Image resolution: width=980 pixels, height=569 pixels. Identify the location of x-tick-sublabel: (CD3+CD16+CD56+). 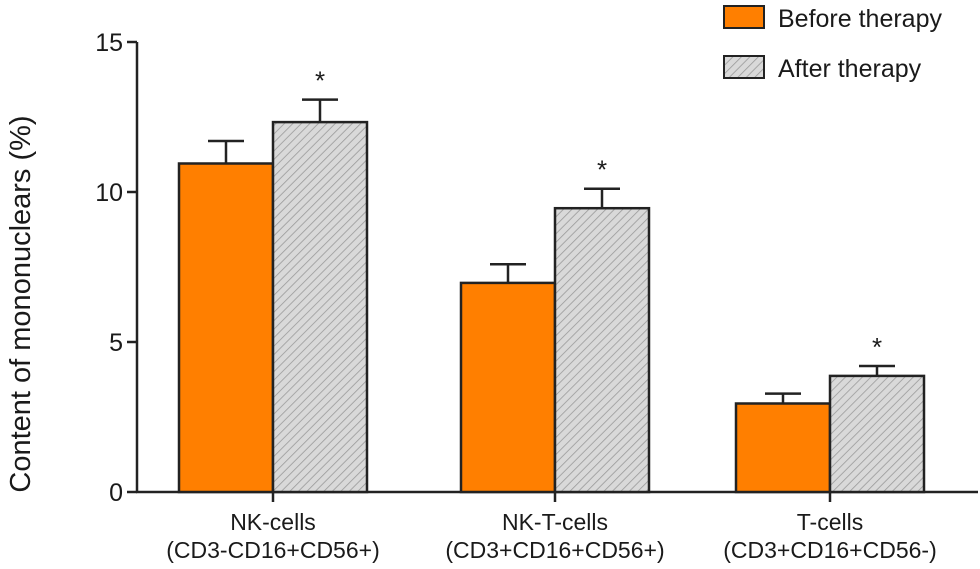
(554, 550).